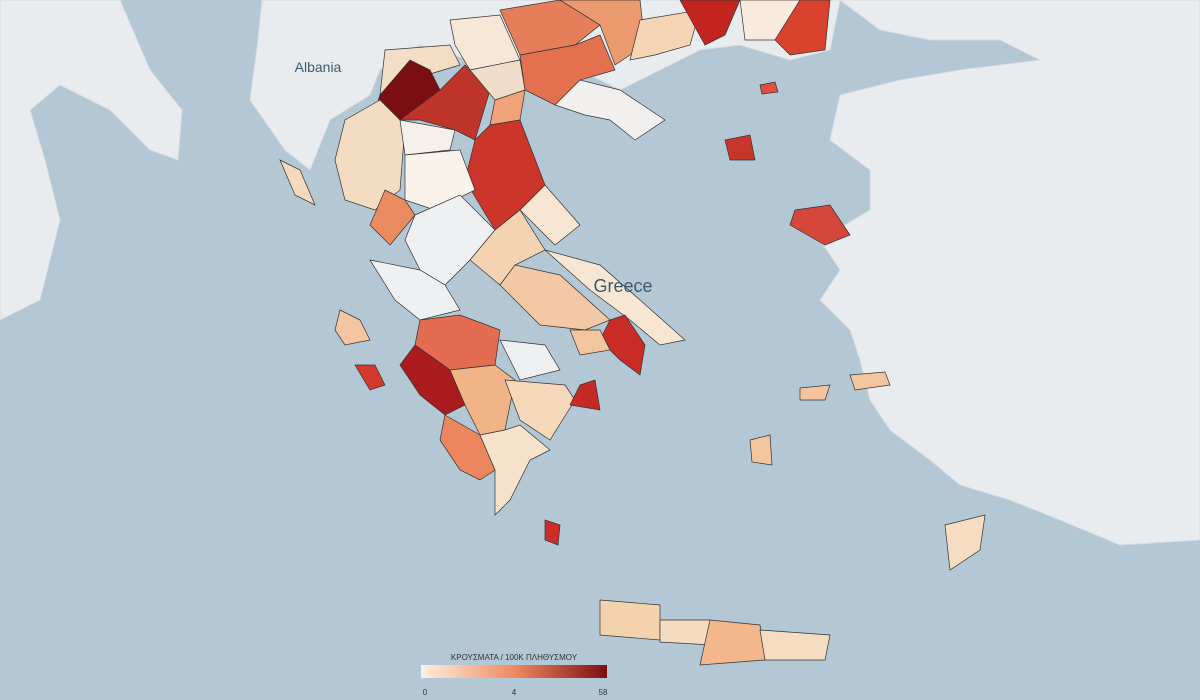 This screenshot has width=1200, height=700. Describe the element at coordinates (91, 160) in the screenshot. I see `land-italy` at that location.